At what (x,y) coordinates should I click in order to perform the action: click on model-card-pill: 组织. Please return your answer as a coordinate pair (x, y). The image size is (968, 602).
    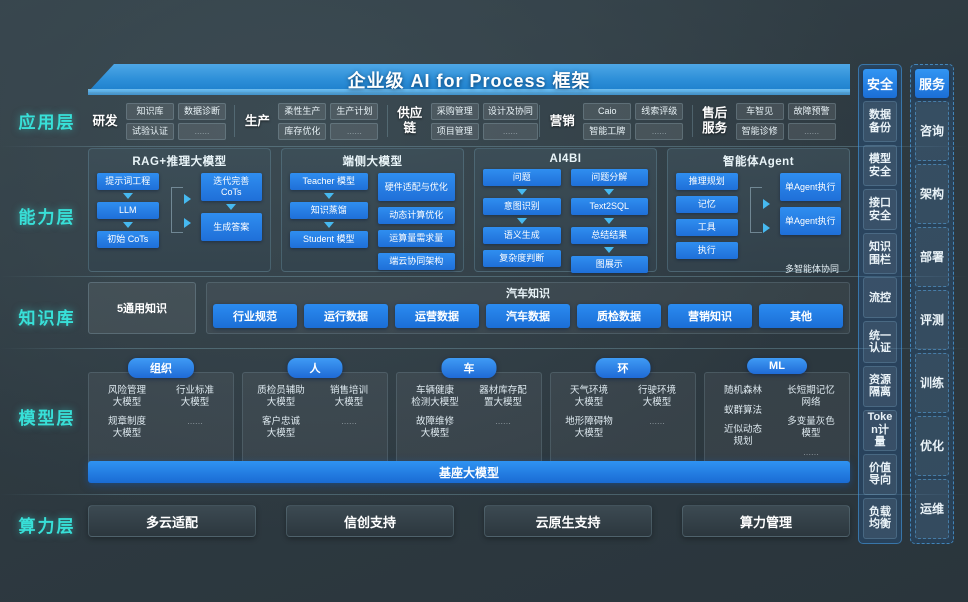
    Looking at the image, I should click on (161, 368).